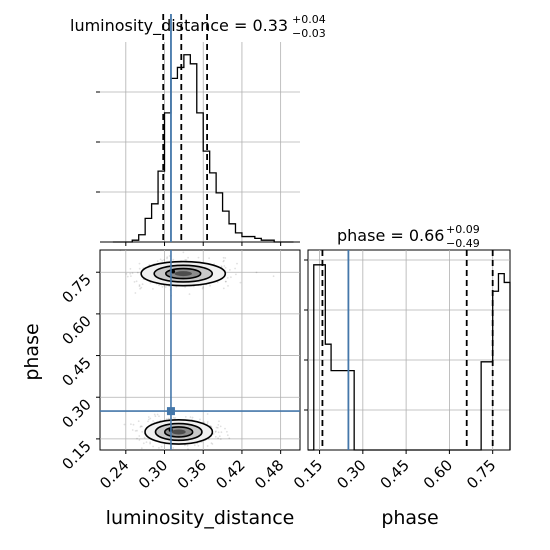 The height and width of the screenshot is (550, 550). Describe the element at coordinates (153, 474) in the screenshot. I see `tick-label-x-luminosity-distance: 0.30` at that location.